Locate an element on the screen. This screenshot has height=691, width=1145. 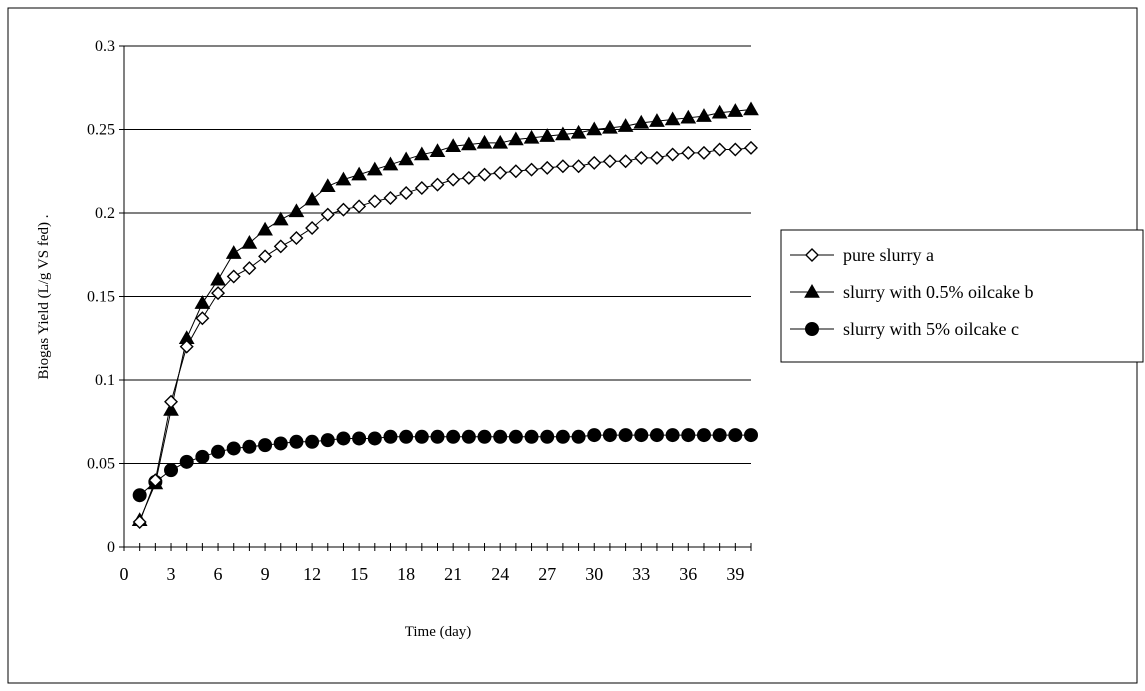
legend-item-1: pure slurry a is located at coordinates (862, 255).